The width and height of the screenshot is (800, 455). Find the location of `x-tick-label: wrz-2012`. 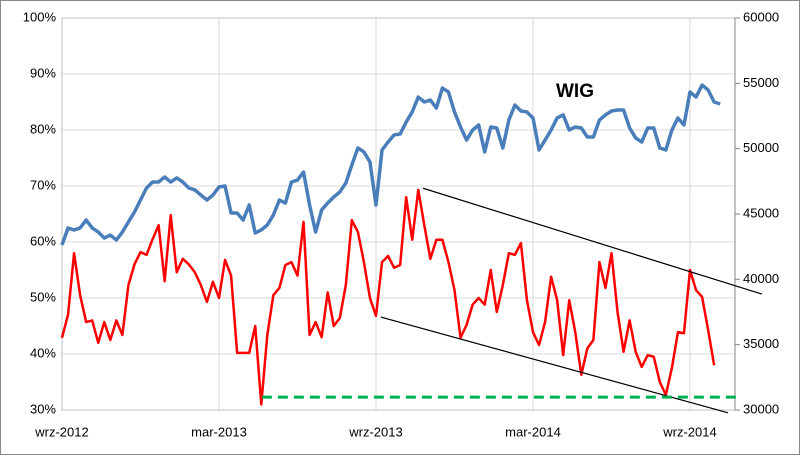

x-tick-label: wrz-2012 is located at coordinates (61, 431).